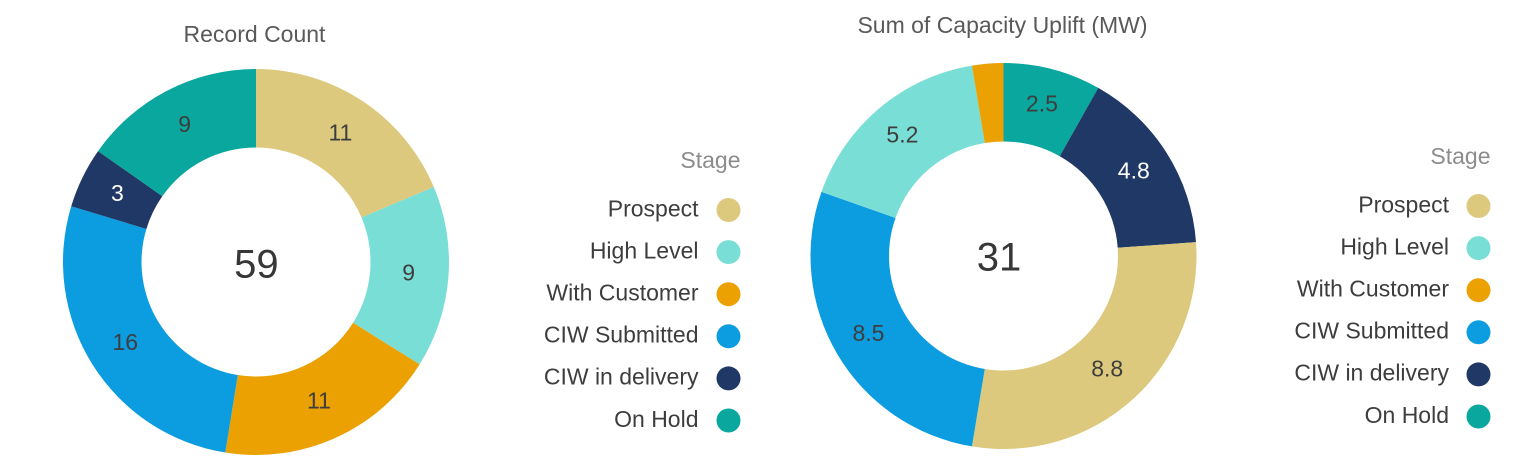 Image resolution: width=1532 pixels, height=475 pixels. I want to click on svg-text: 2.5, so click(1042, 103).